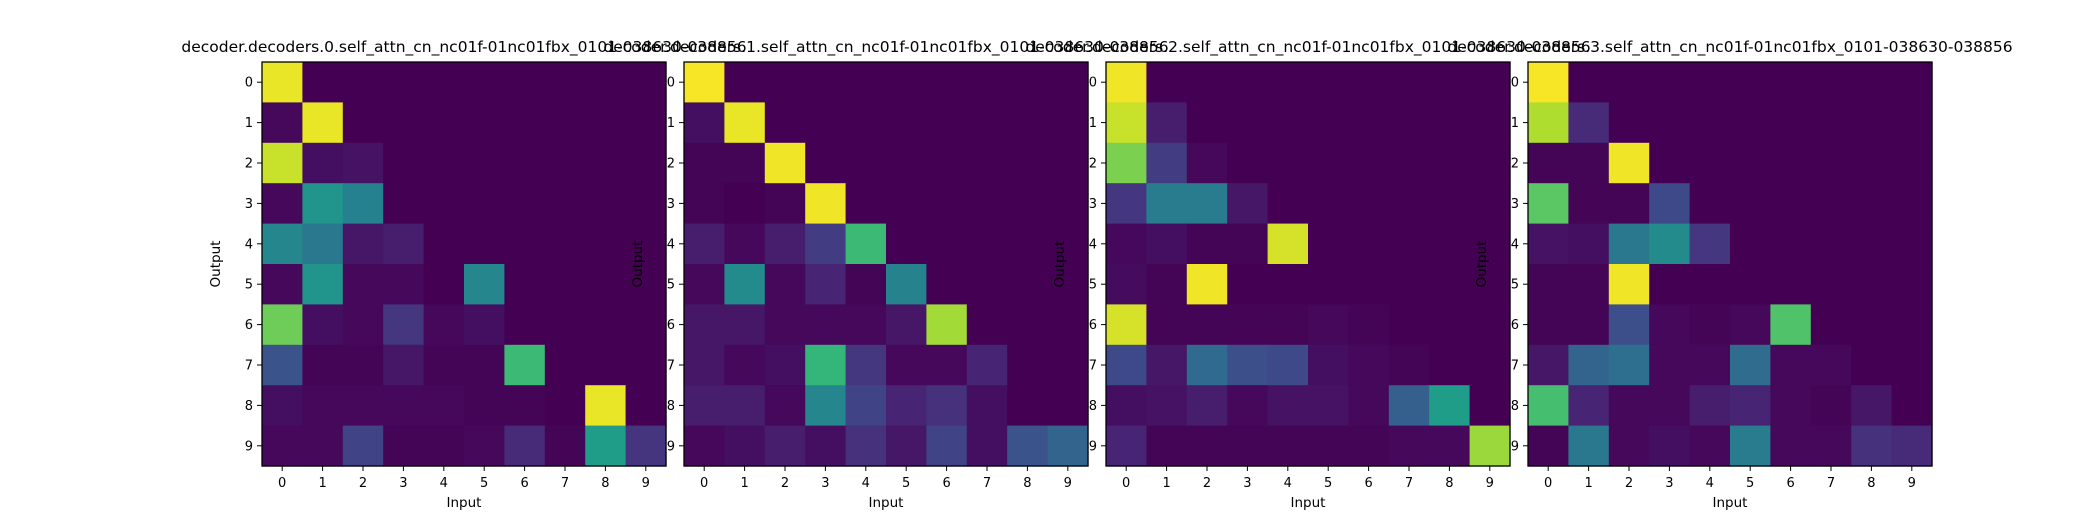 Image resolution: width=2080 pixels, height=520 pixels. I want to click on x-tick-label: 5, so click(1750, 483).